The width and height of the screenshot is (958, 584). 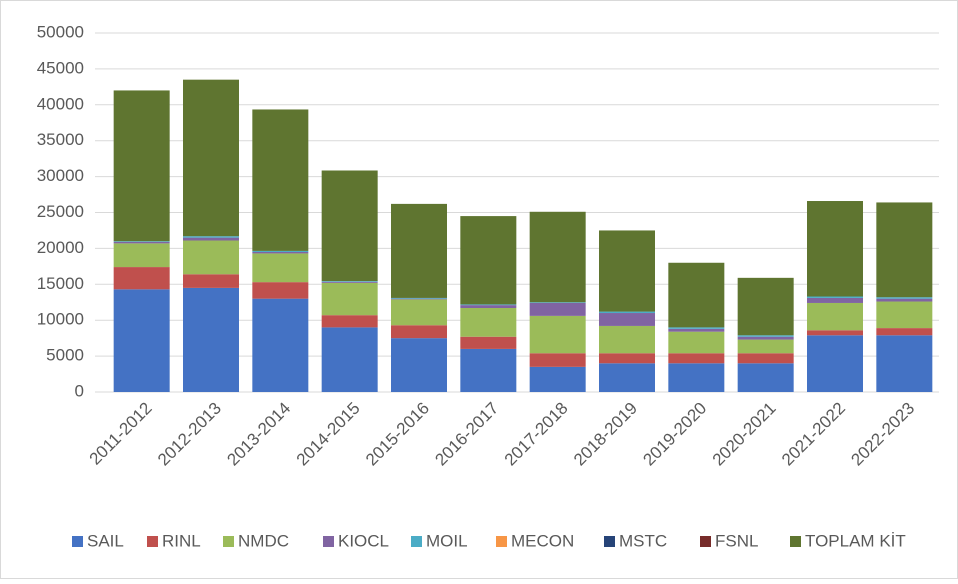 What do you see at coordinates (736, 540) in the screenshot?
I see `legend-label: FSNL` at bounding box center [736, 540].